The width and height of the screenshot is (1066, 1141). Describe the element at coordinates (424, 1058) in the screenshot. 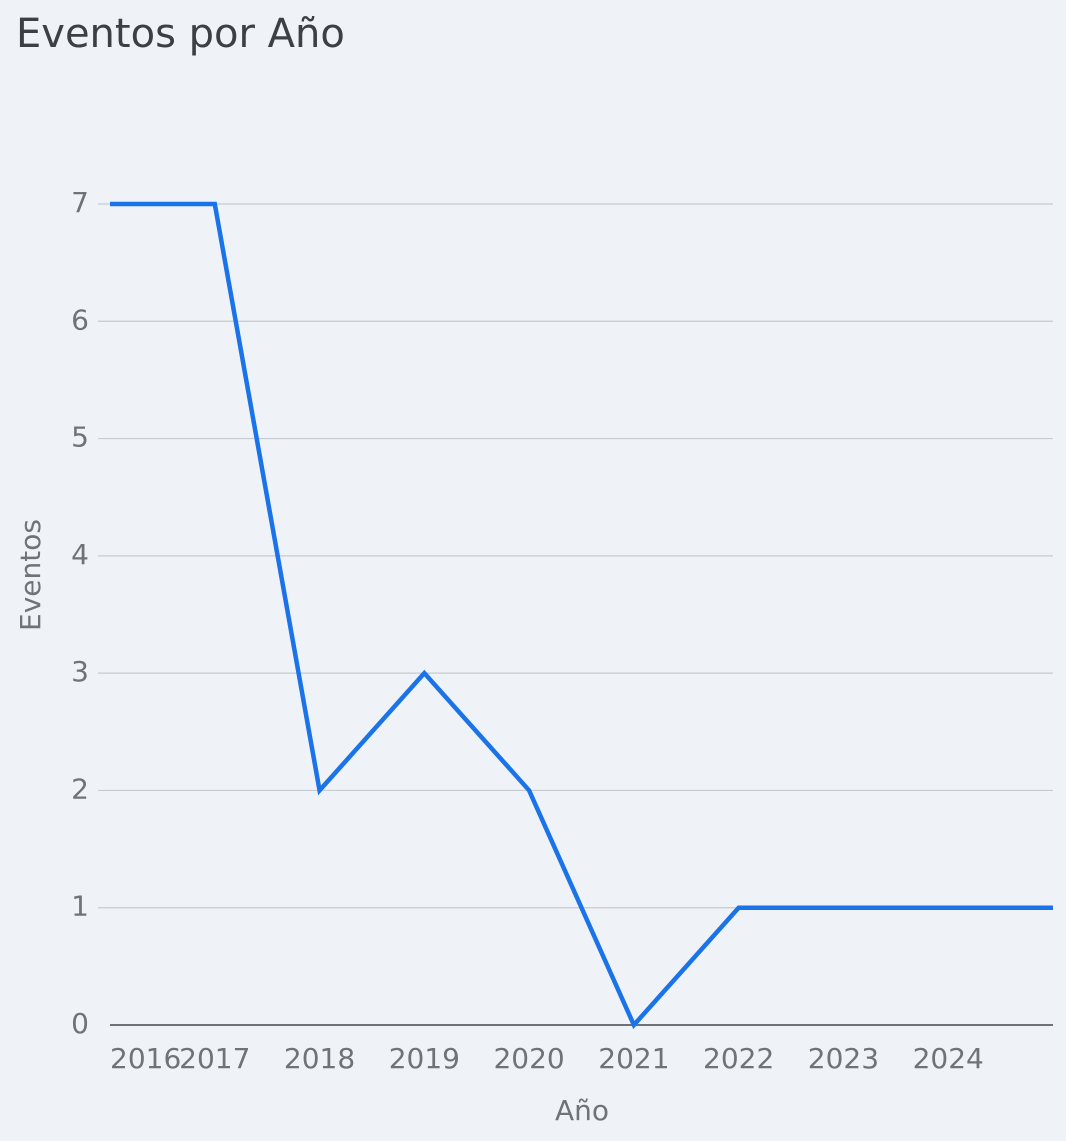

I see `x-tick-label: 2019` at that location.